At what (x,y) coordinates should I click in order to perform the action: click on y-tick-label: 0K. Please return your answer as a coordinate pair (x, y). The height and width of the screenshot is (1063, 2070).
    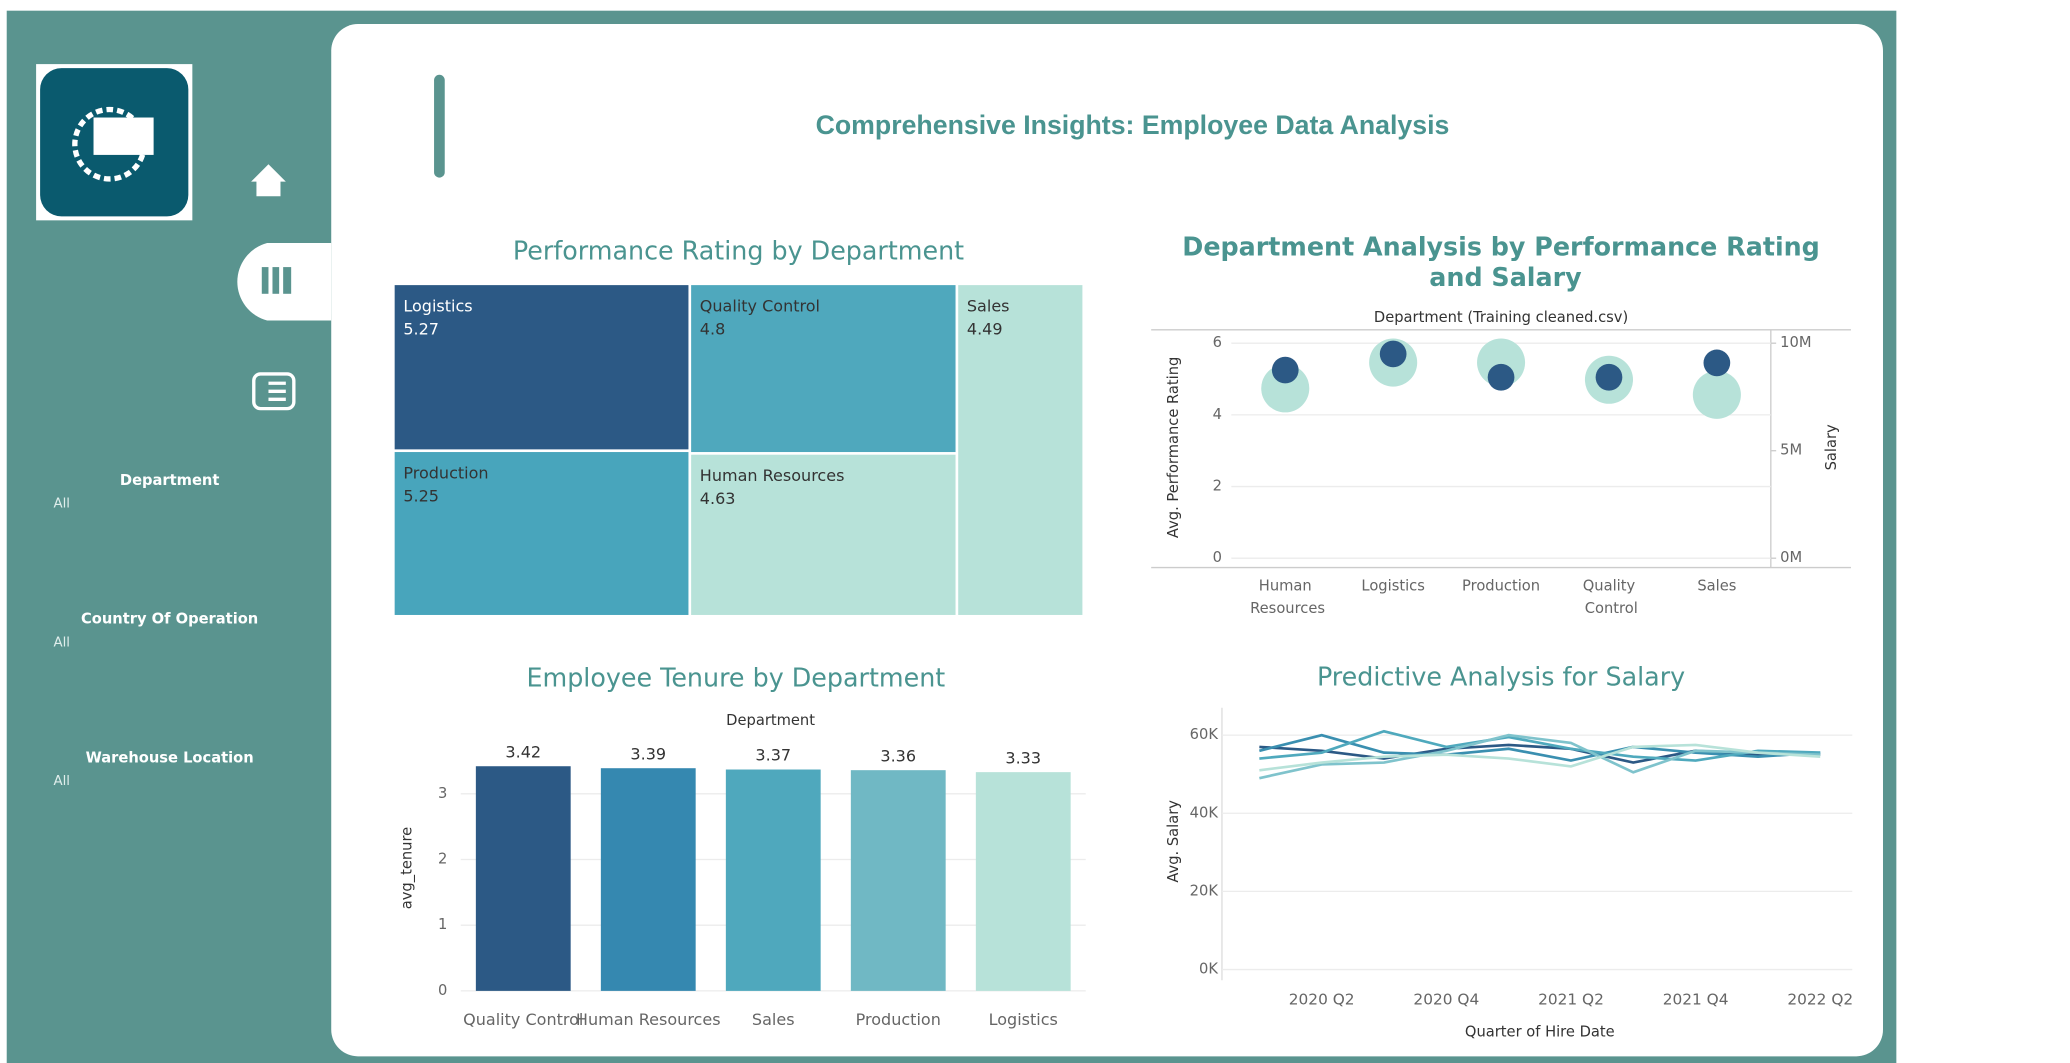
    Looking at the image, I should click on (1208, 969).